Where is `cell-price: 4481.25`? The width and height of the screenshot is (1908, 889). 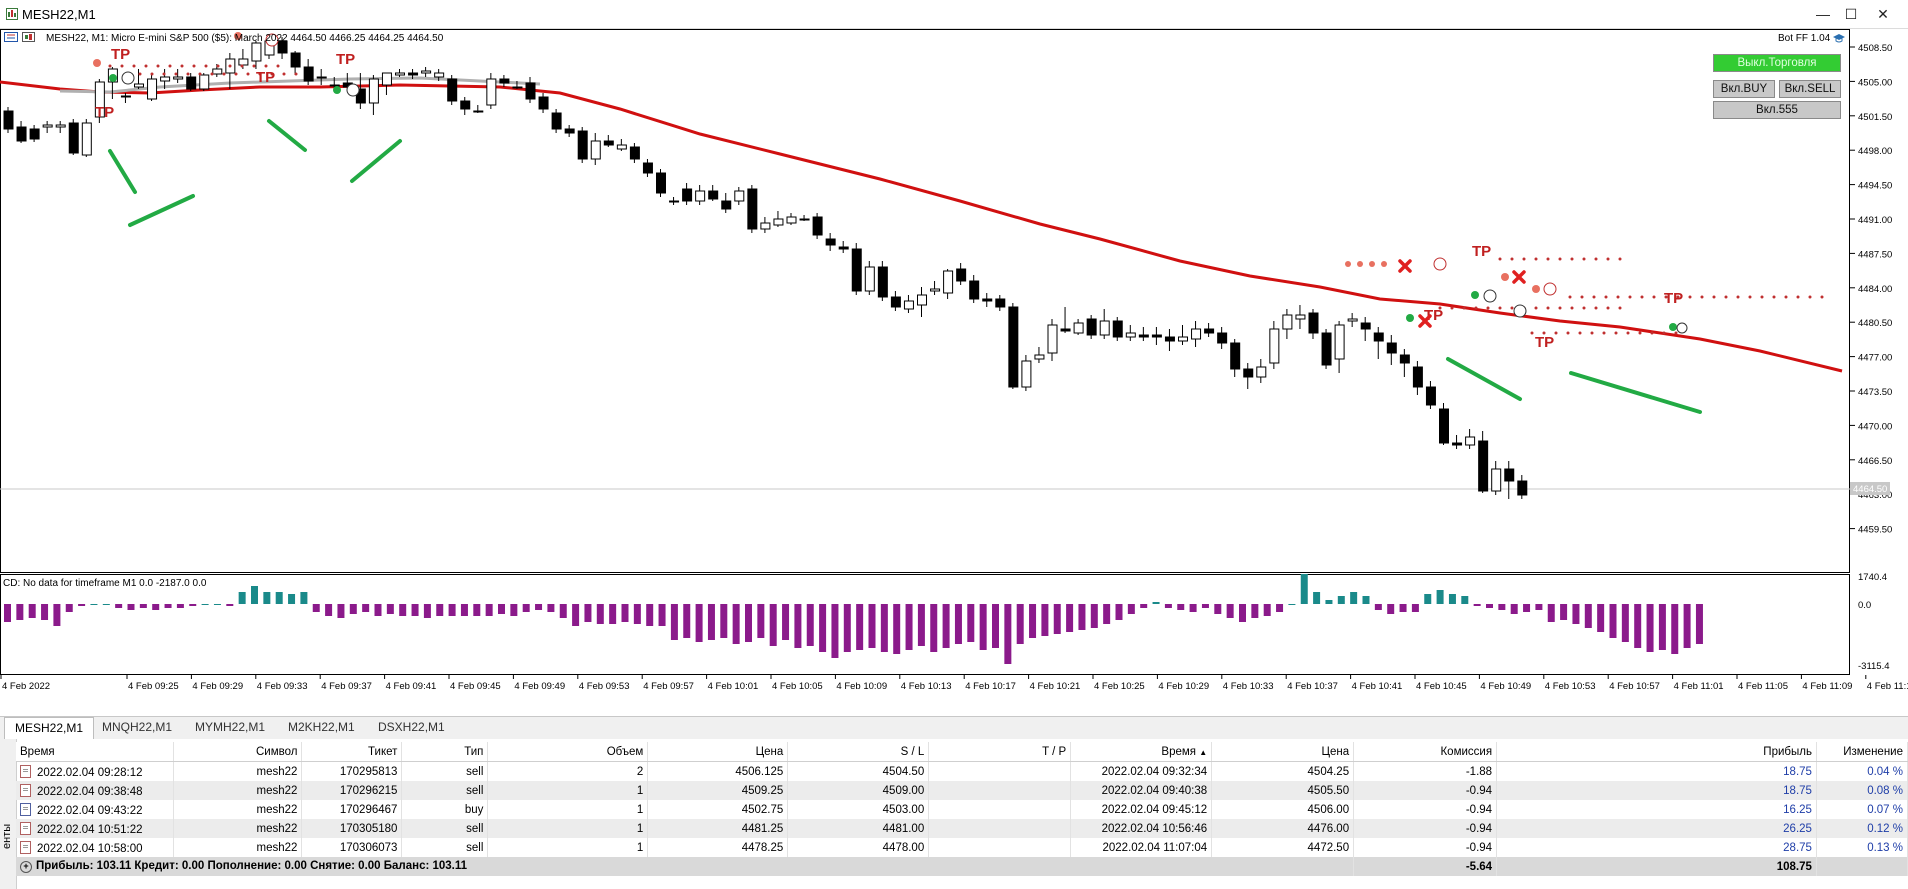 cell-price: 4481.25 is located at coordinates (718, 828).